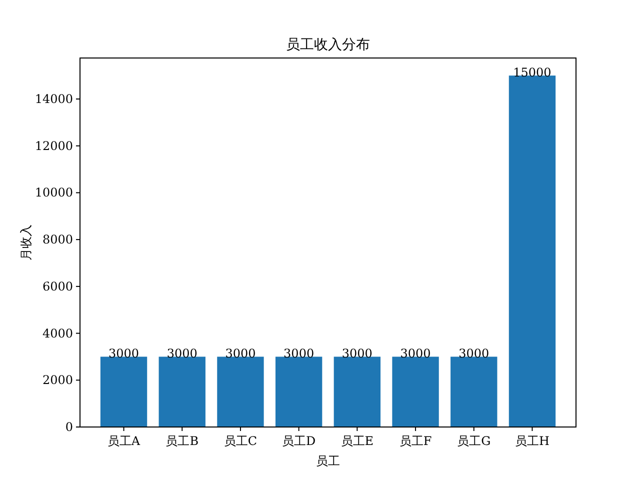  Describe the element at coordinates (299, 441) in the screenshot. I see `x-tick-label: 员工D` at that location.